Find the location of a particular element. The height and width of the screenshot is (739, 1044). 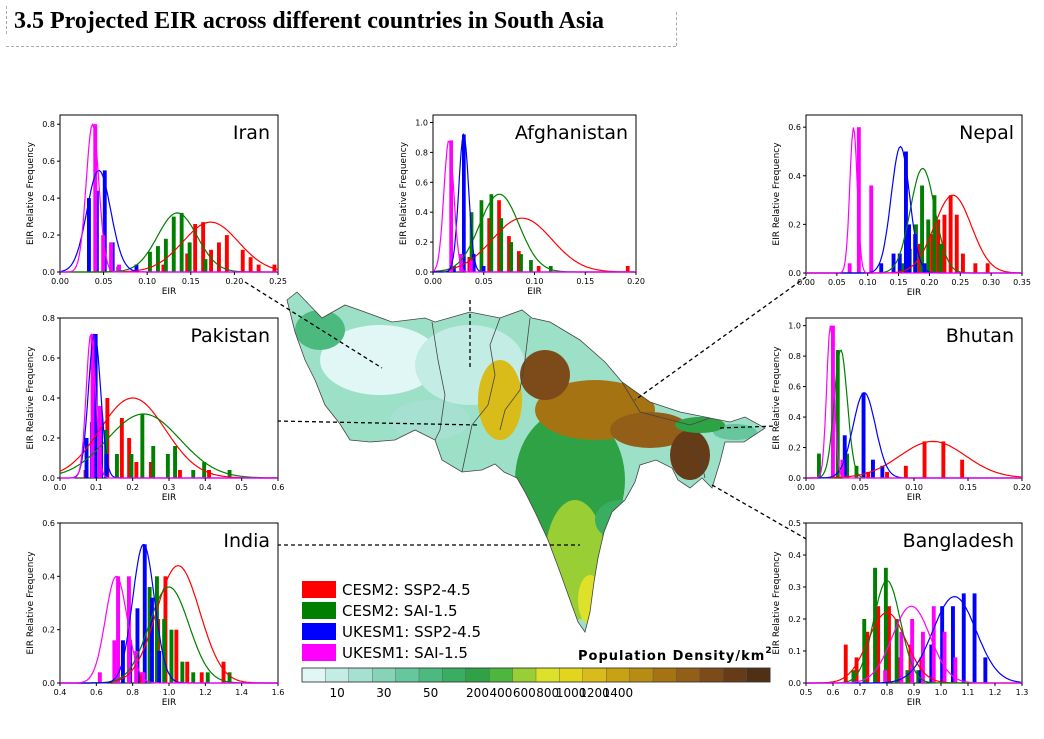

y-tick-label: 0.1 is located at coordinates (794, 651).